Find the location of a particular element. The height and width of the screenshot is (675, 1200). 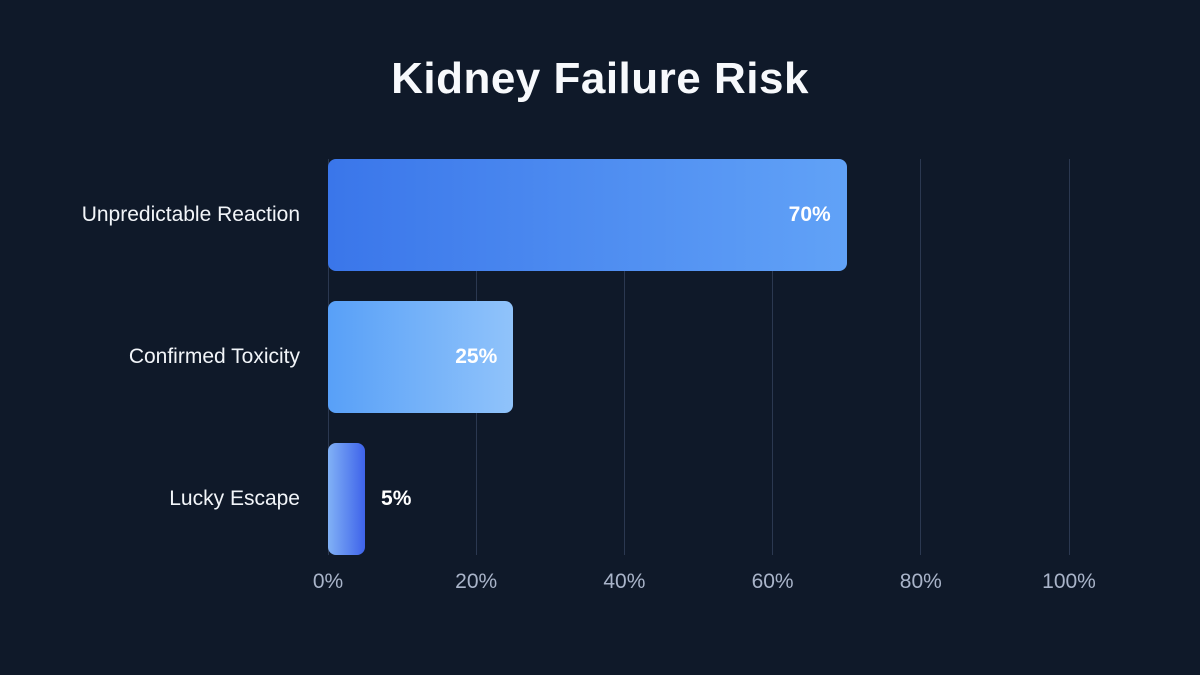

value-label: 70% is located at coordinates (809, 214).